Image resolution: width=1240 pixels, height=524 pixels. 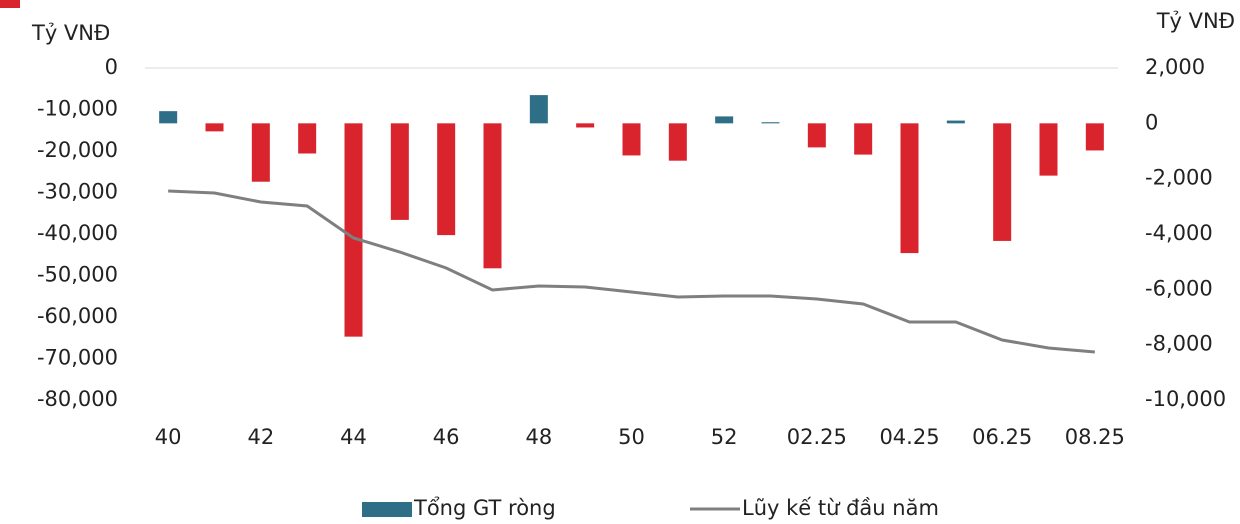 What do you see at coordinates (484, 508) in the screenshot?
I see `legend-label: Tổng GT ròng` at bounding box center [484, 508].